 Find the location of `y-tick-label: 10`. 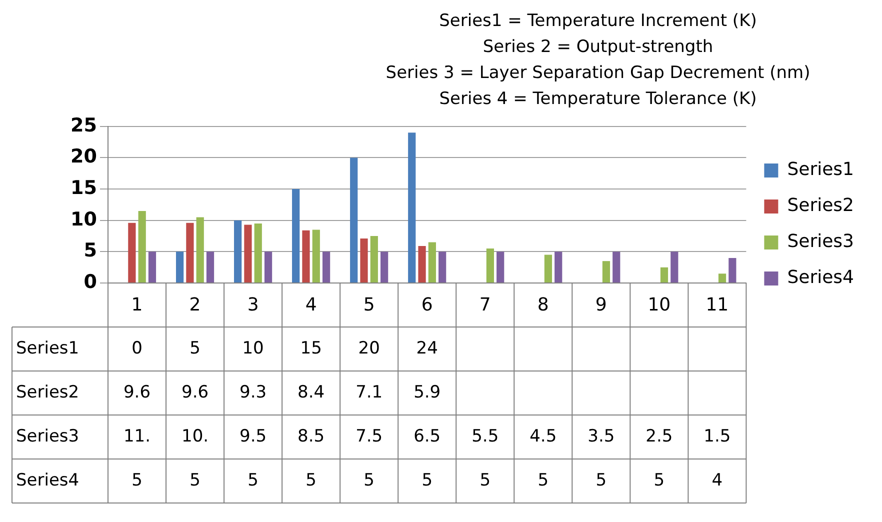

y-tick-label: 10 is located at coordinates (83, 219).